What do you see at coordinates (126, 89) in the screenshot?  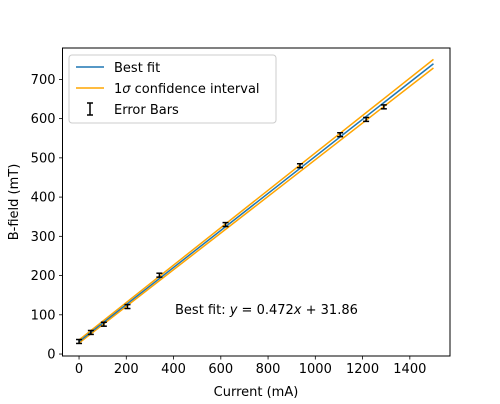 I see `legend-ci-sigma: σ` at bounding box center [126, 89].